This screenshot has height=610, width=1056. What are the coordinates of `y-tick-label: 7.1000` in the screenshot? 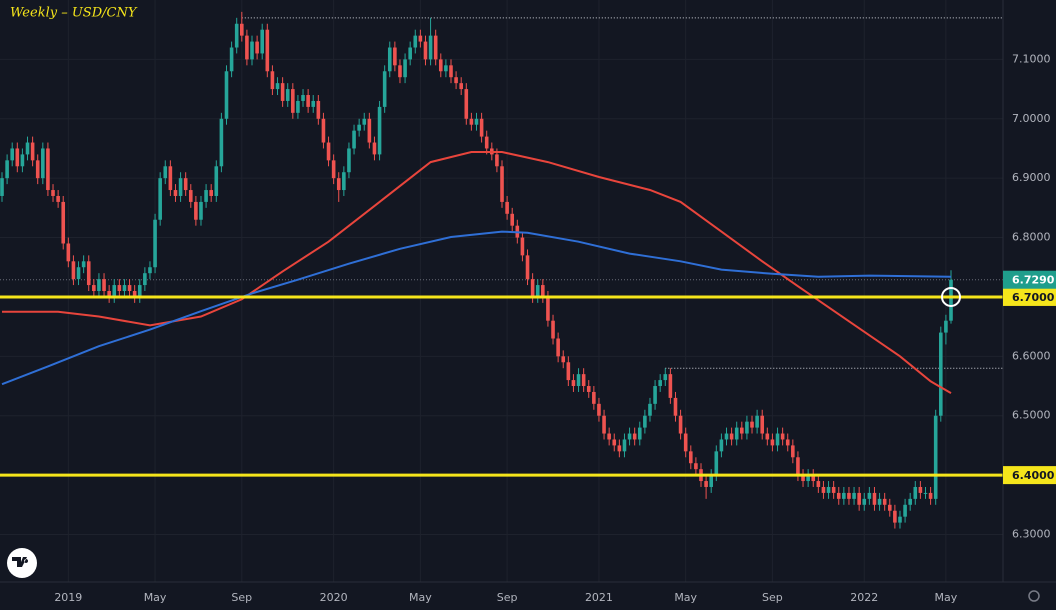 It's located at (1031, 58).